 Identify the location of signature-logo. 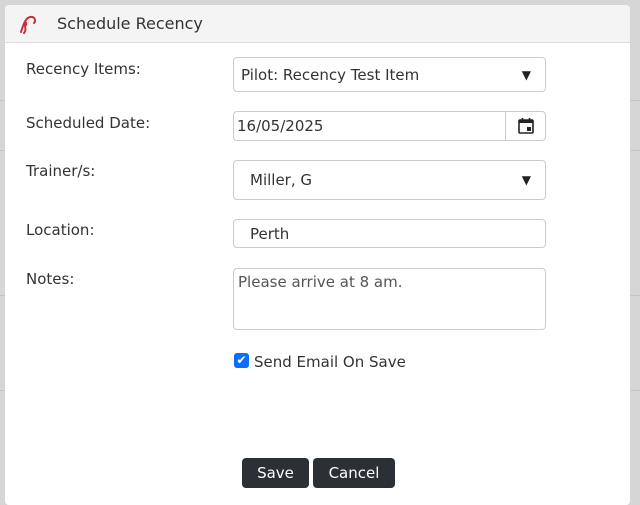
(28, 24).